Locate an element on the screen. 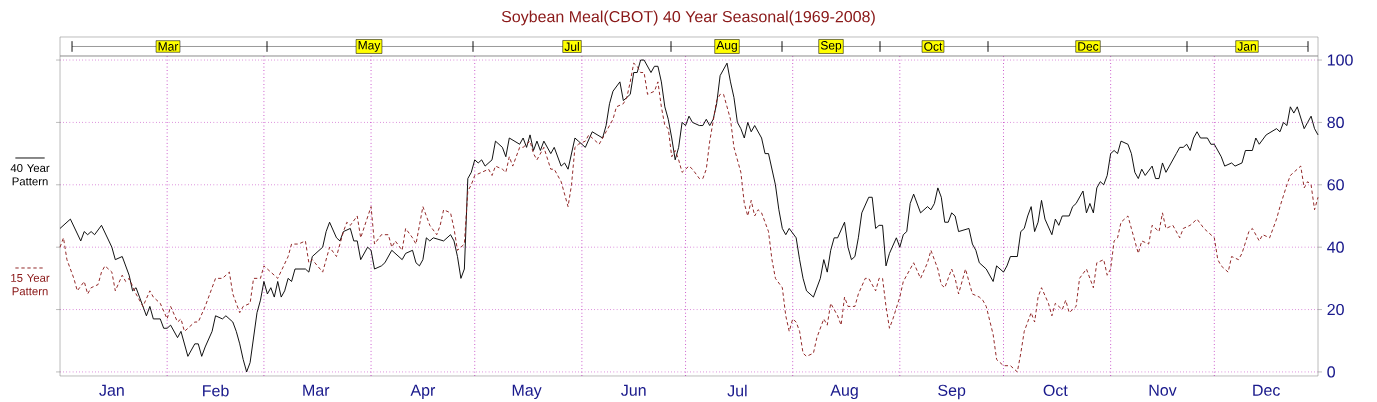 This screenshot has height=402, width=1377. y-tick-label: 20 is located at coordinates (1335, 309).